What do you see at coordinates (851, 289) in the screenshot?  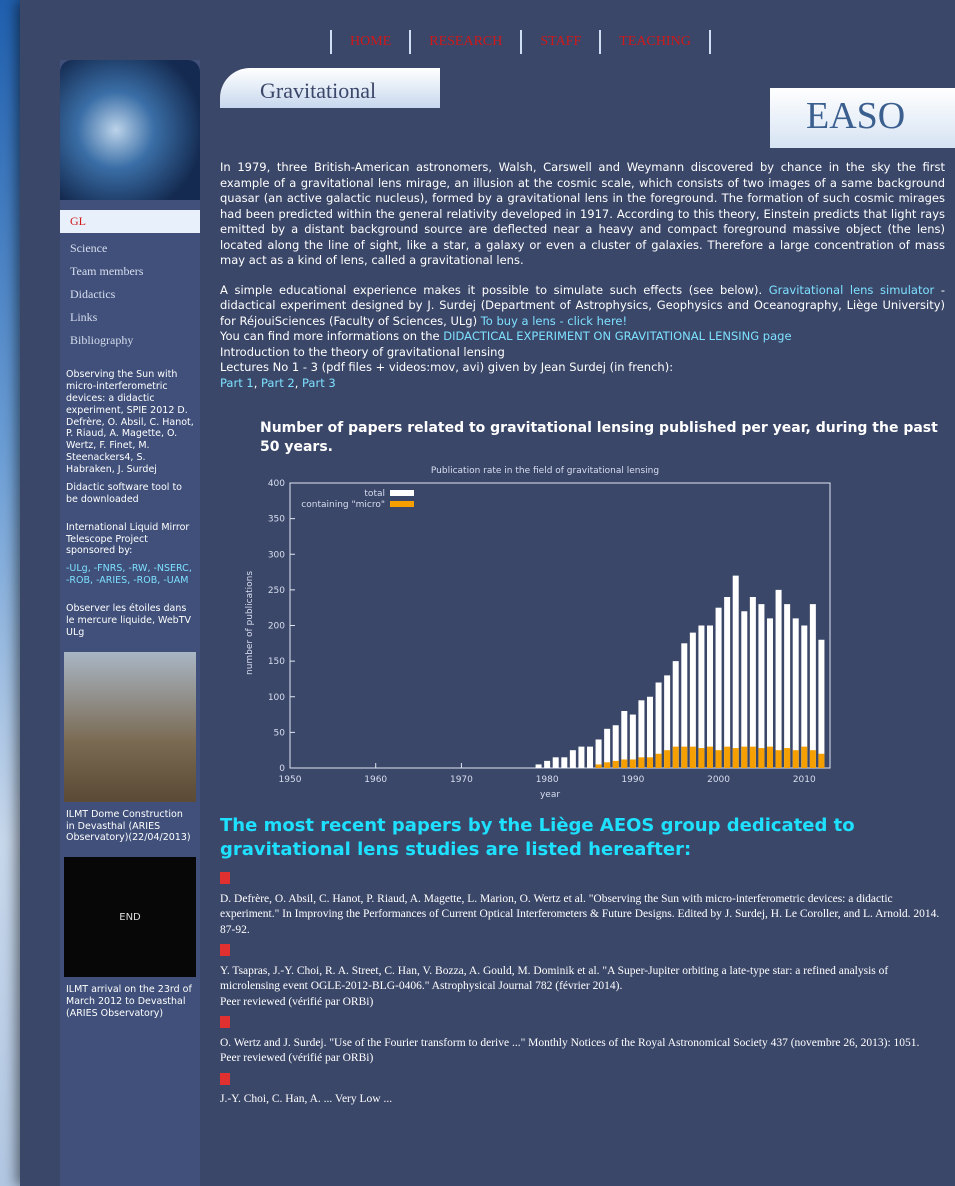 I see `link: Gravitational lens simulator` at bounding box center [851, 289].